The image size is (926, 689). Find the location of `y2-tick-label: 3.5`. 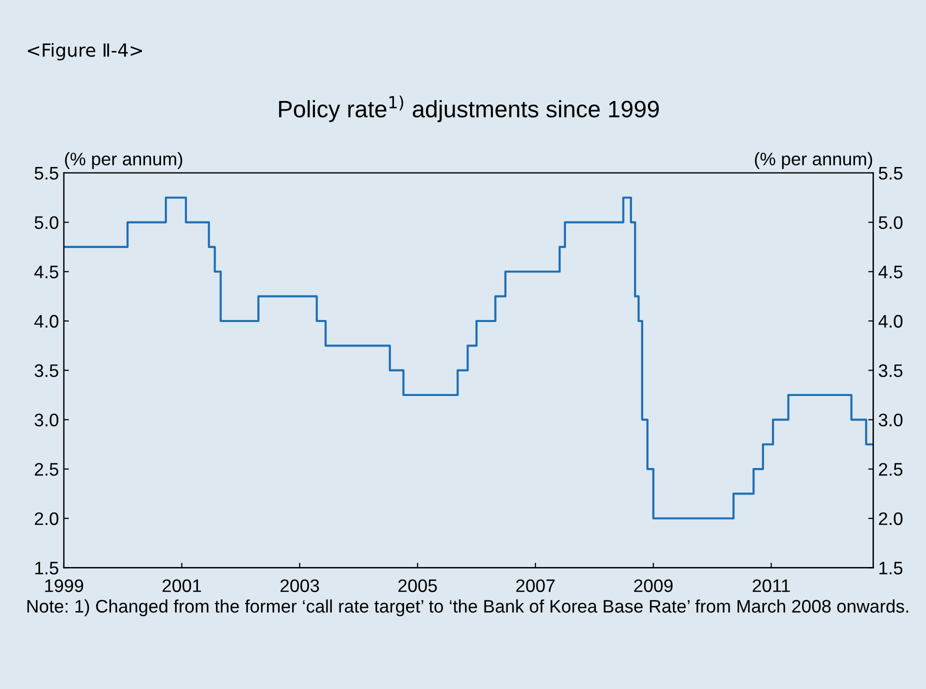

y2-tick-label: 3.5 is located at coordinates (890, 371).